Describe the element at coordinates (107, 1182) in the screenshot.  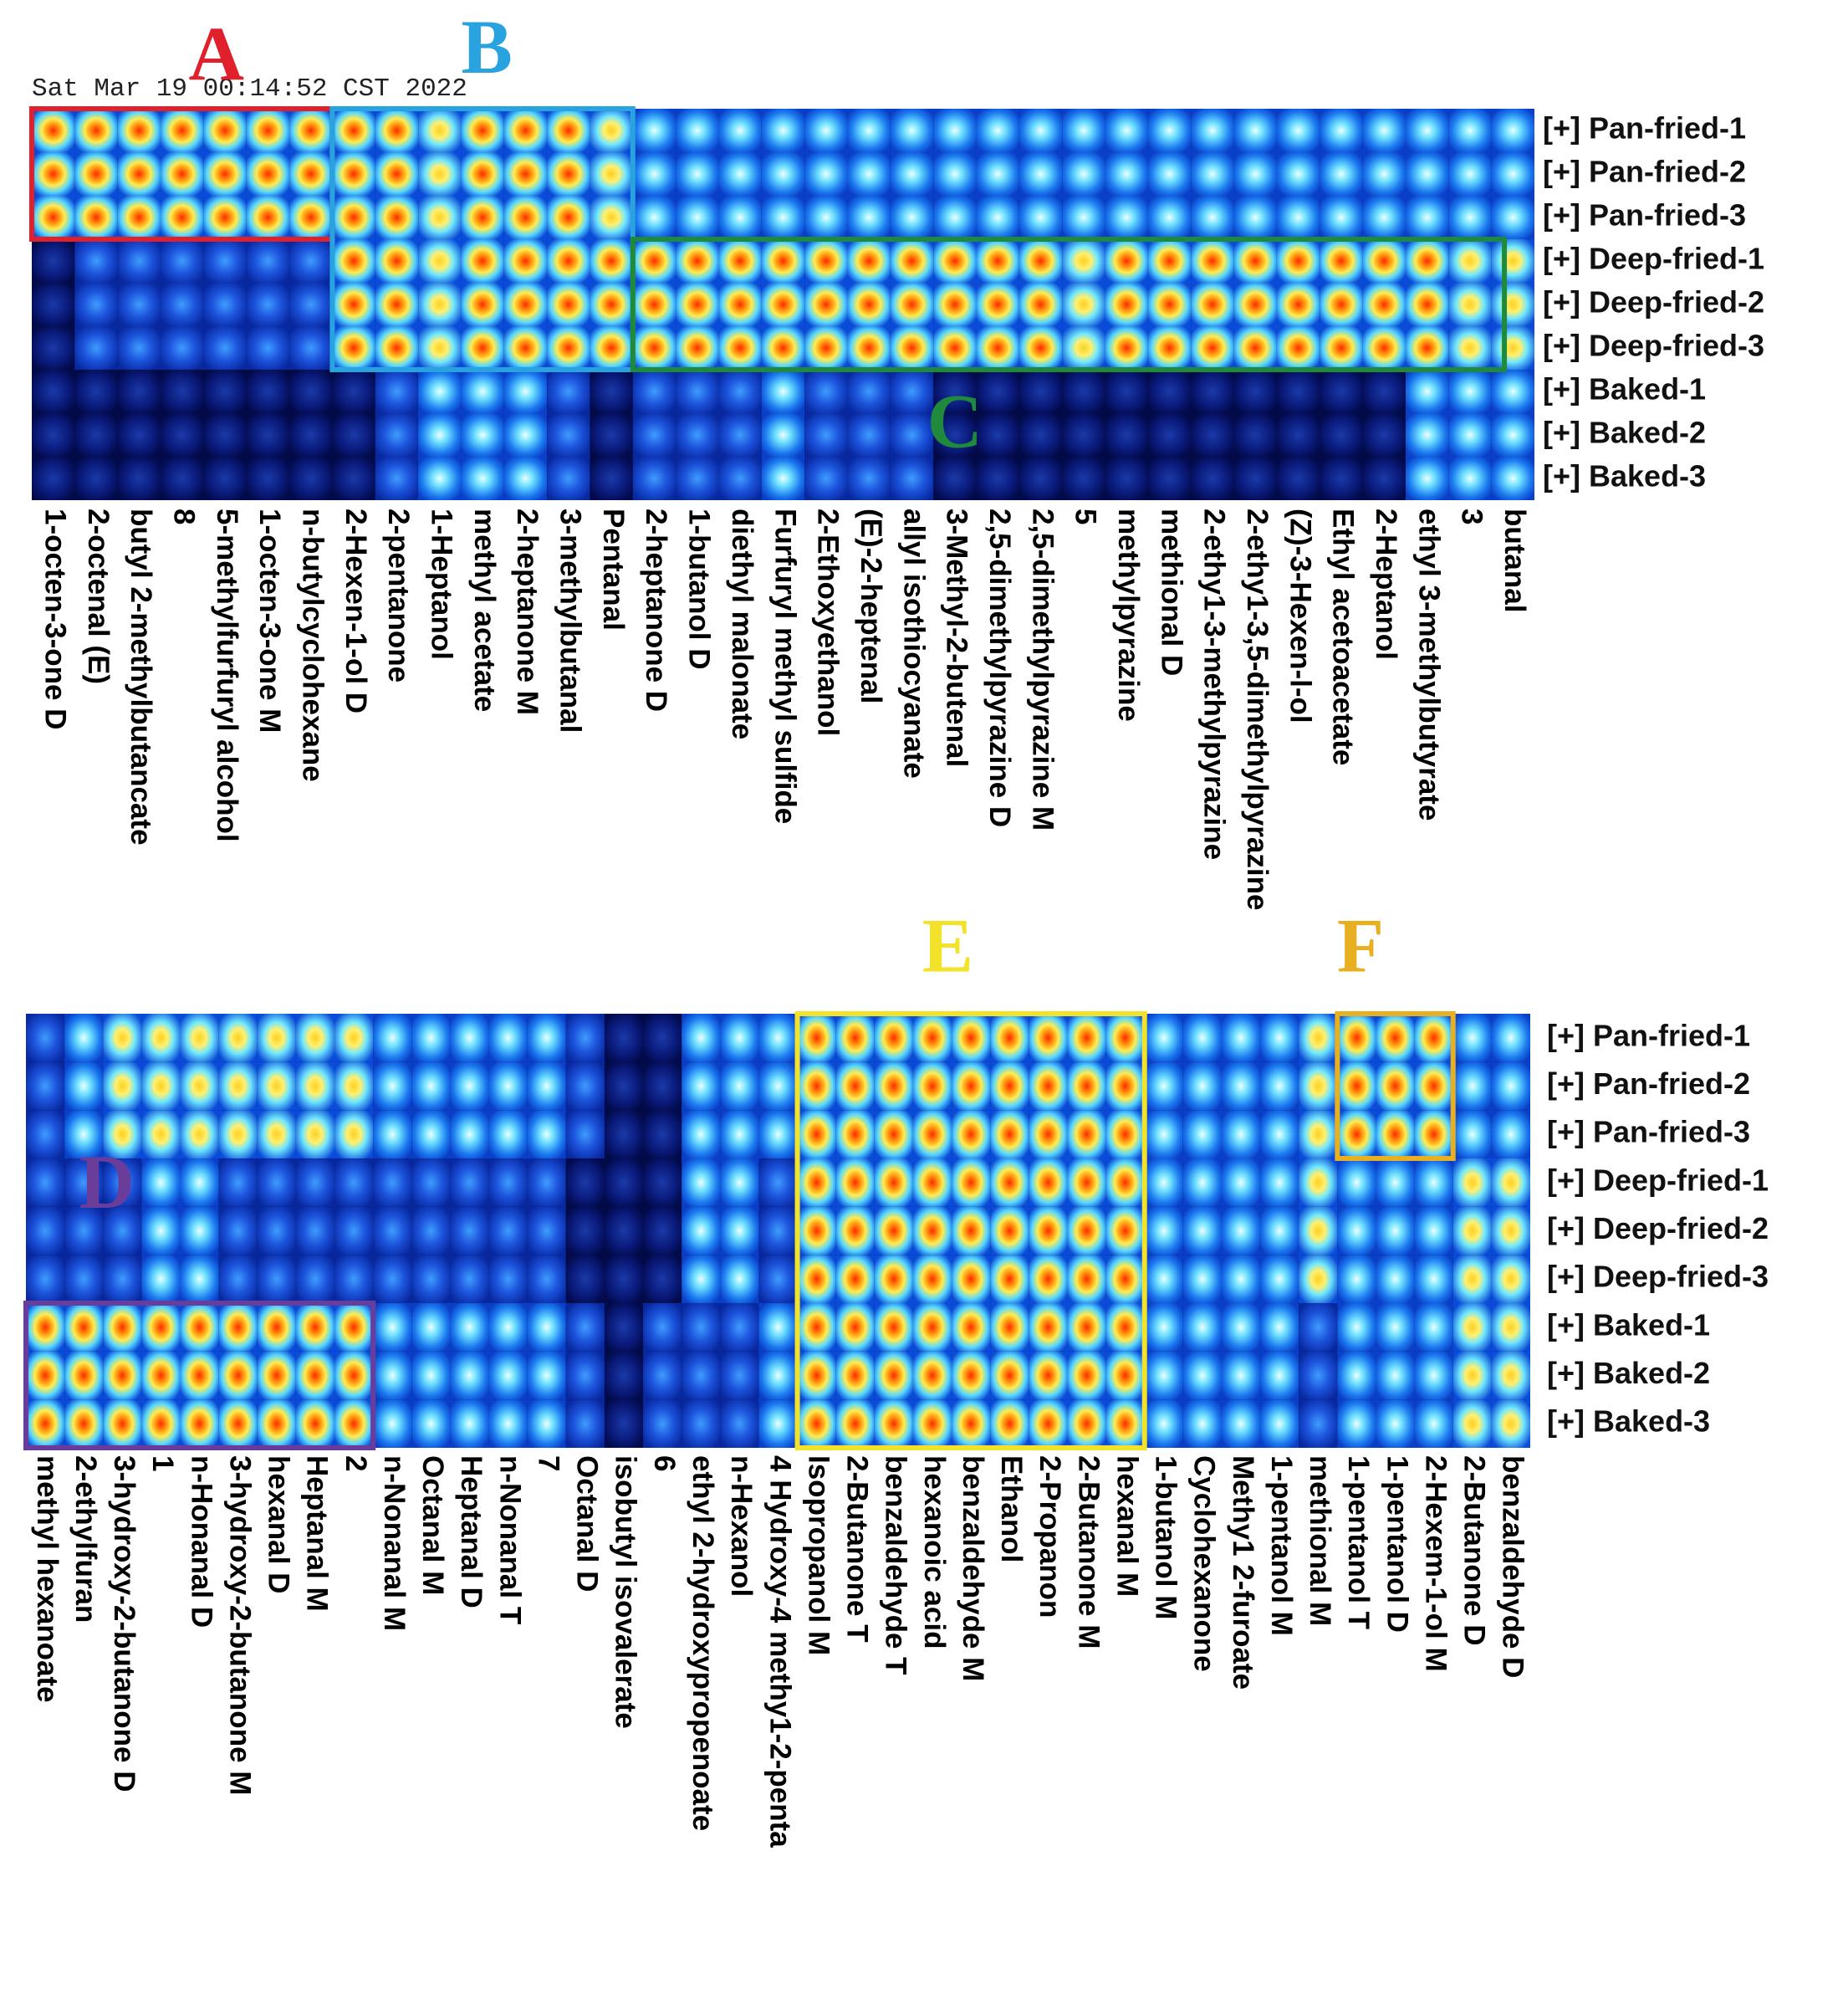
I see `region-letter: D` at that location.